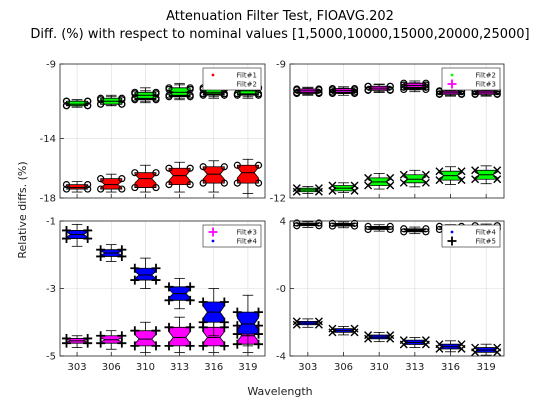 The height and width of the screenshot is (420, 560). I want to click on x-tick-label-319: 319, so click(486, 367).